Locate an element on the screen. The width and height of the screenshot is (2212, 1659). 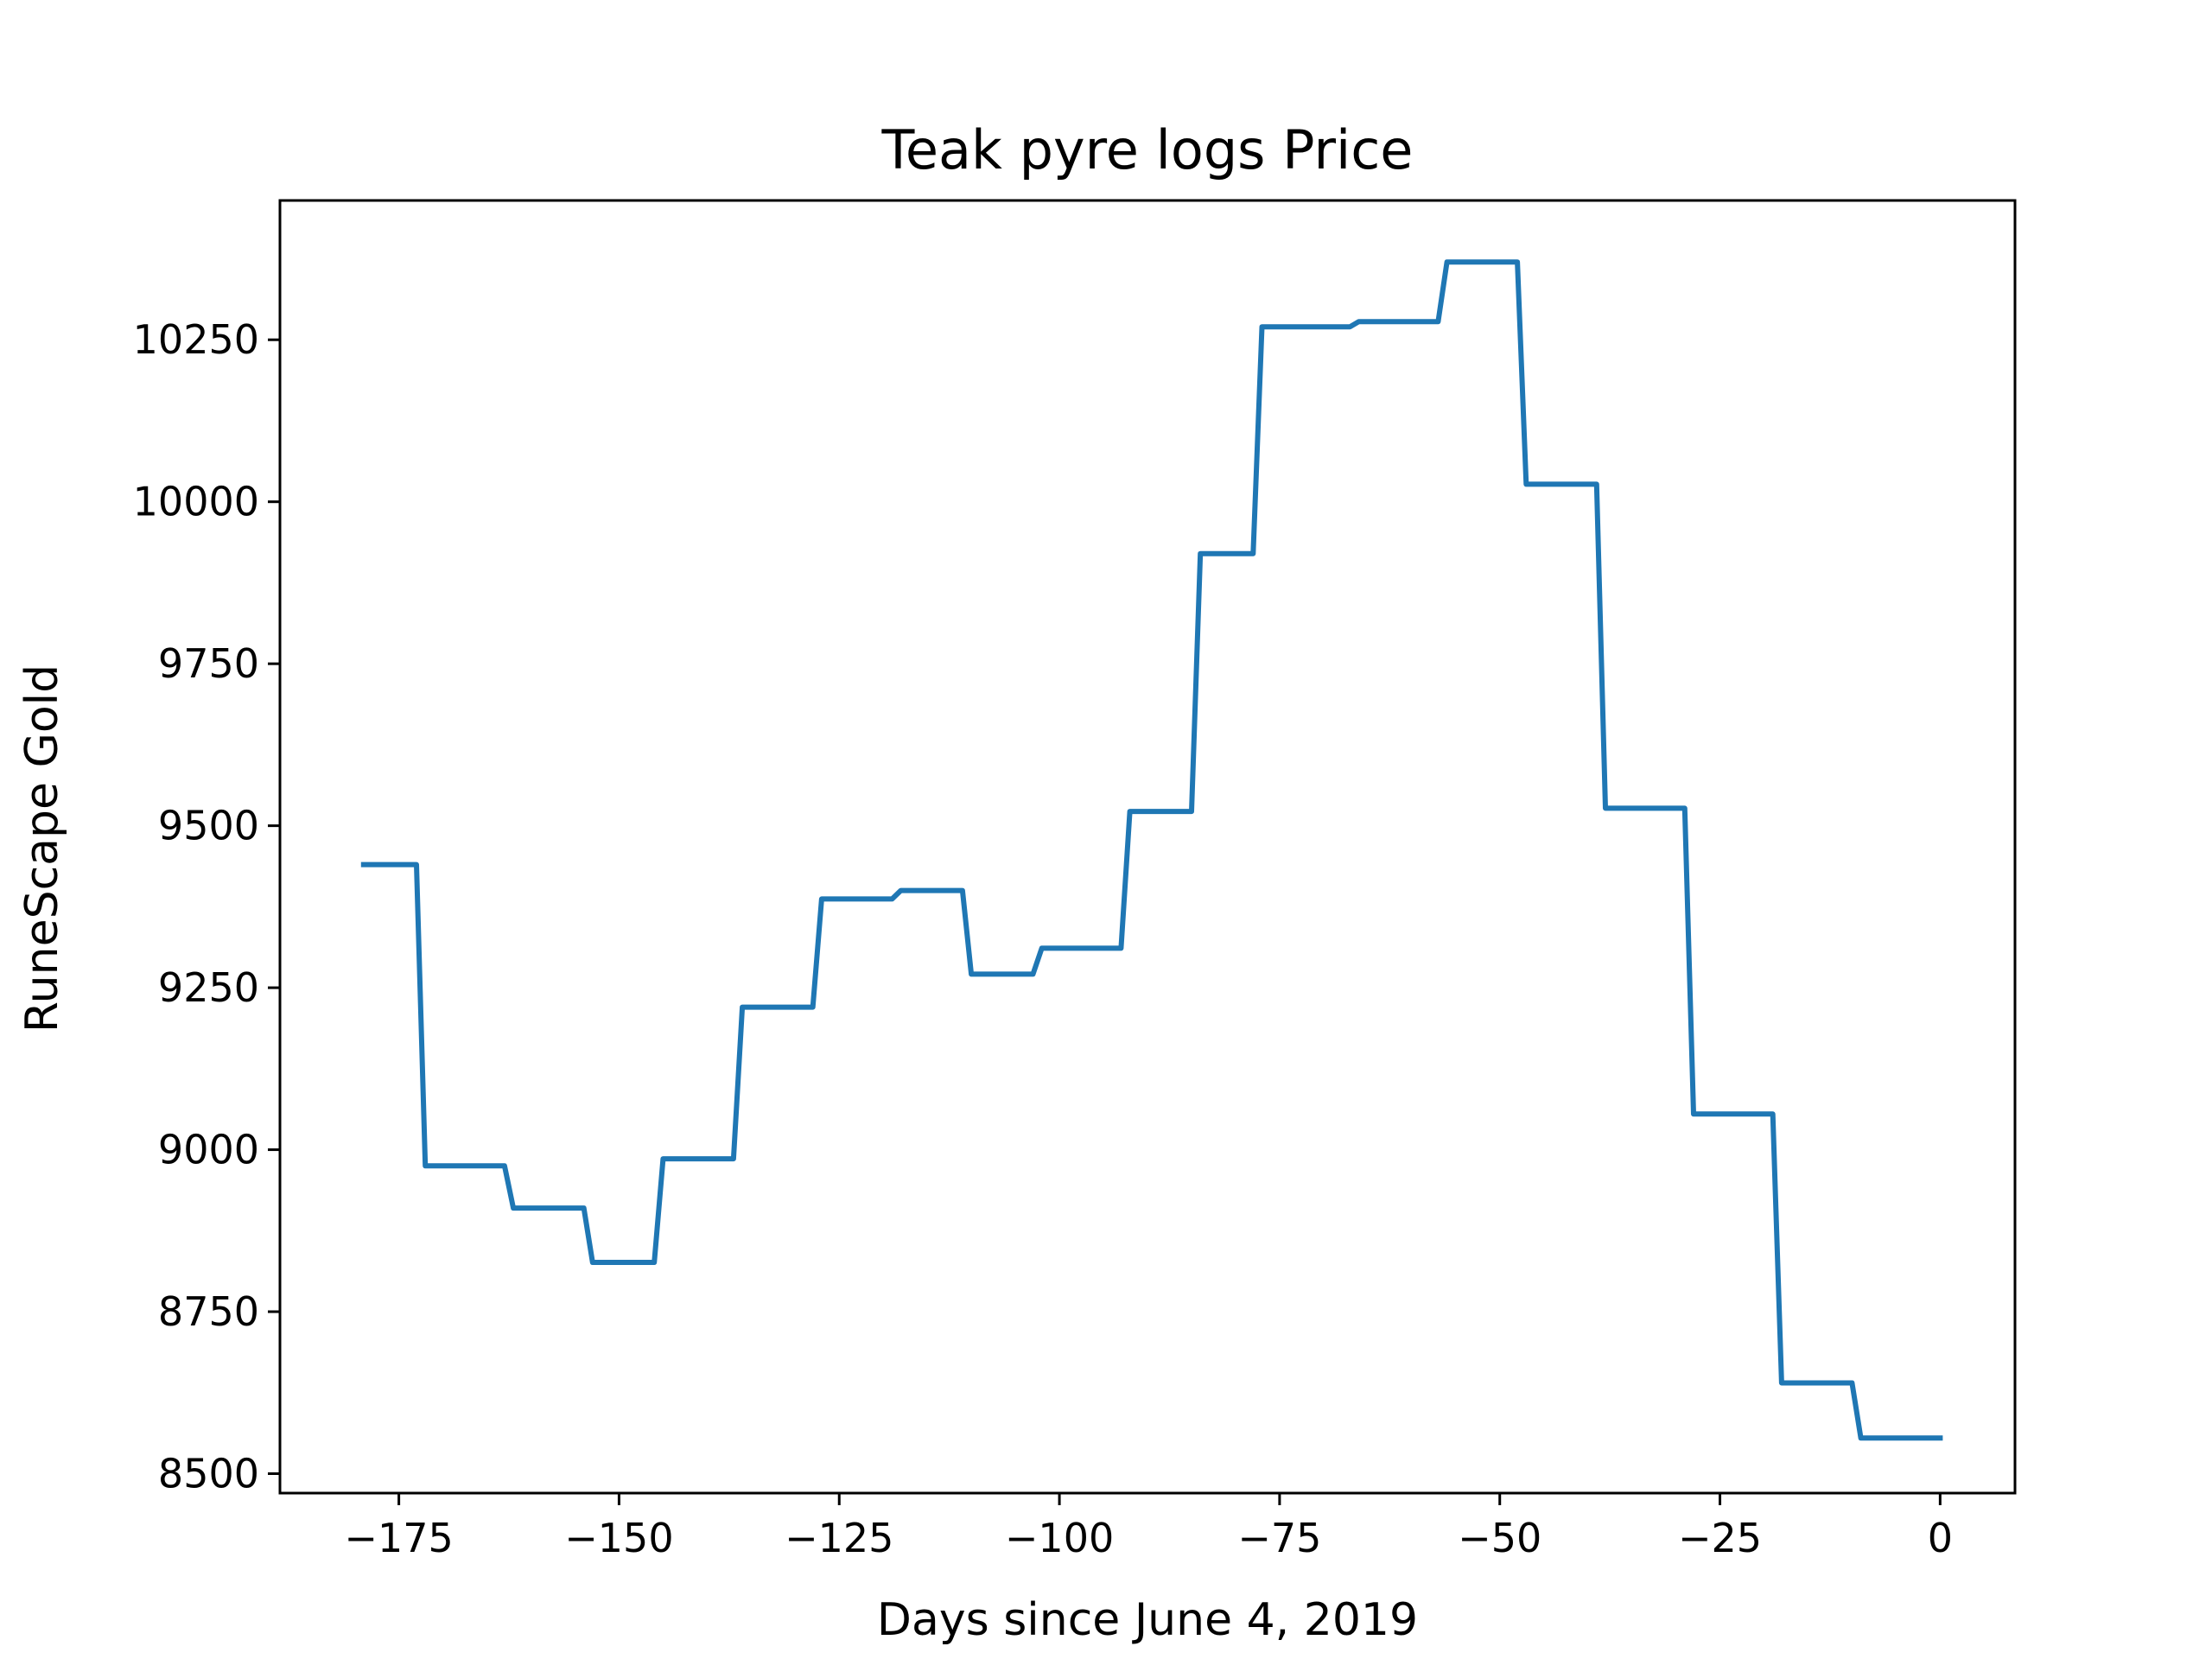
y-tick-label: 9250 is located at coordinates (208, 987).